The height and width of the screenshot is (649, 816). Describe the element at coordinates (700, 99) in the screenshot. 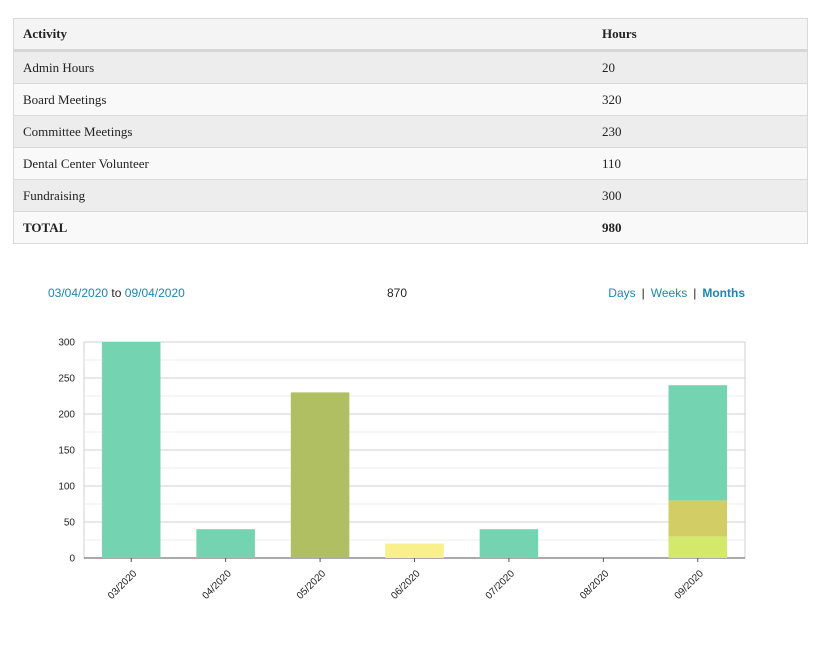

I see `hours-cell: 320` at that location.